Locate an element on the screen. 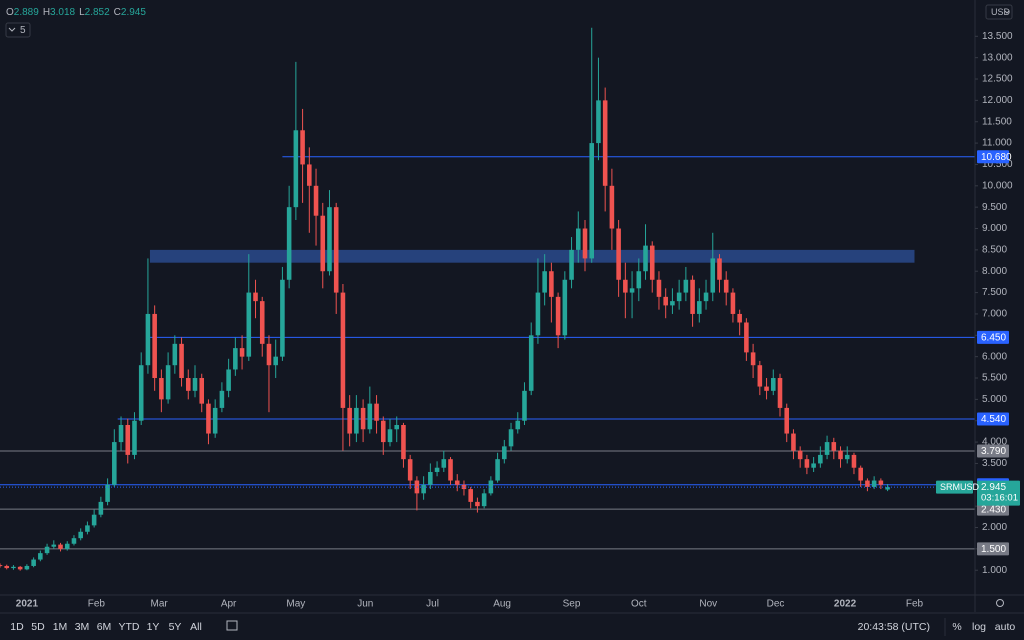  y-tick-label: 11.000 is located at coordinates (997, 143).